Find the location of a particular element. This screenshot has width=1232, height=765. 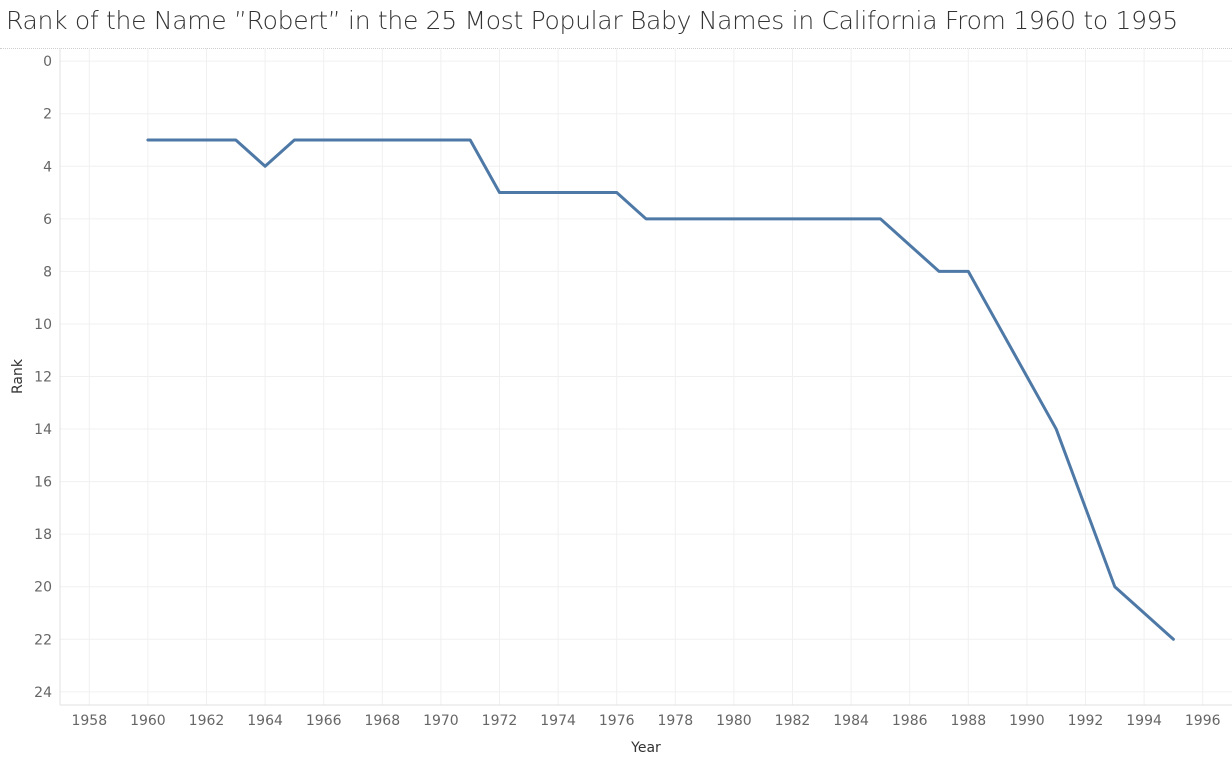

x-tick-label: 1968 is located at coordinates (382, 721).